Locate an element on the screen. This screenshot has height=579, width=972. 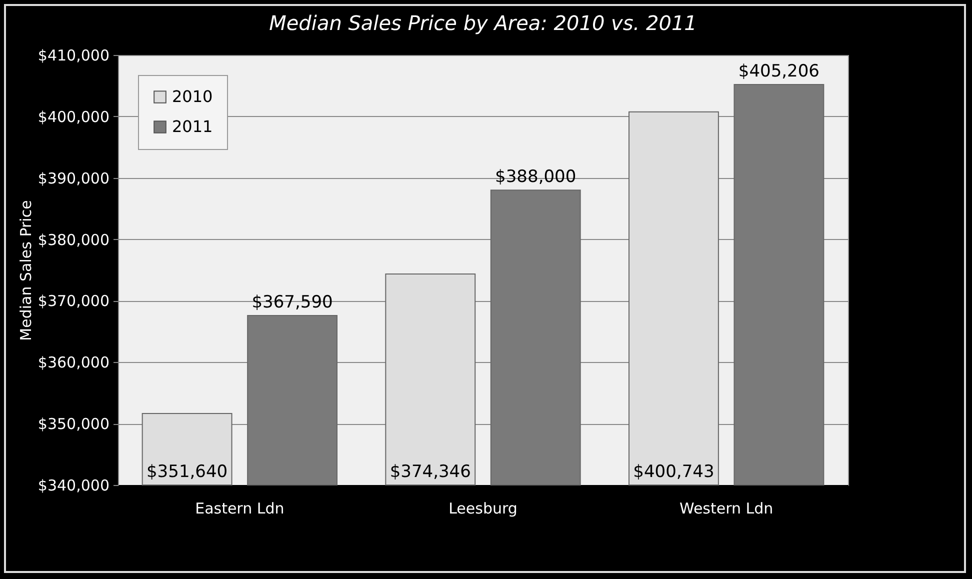
x-tick-label: Eastern Ldn is located at coordinates (239, 509).